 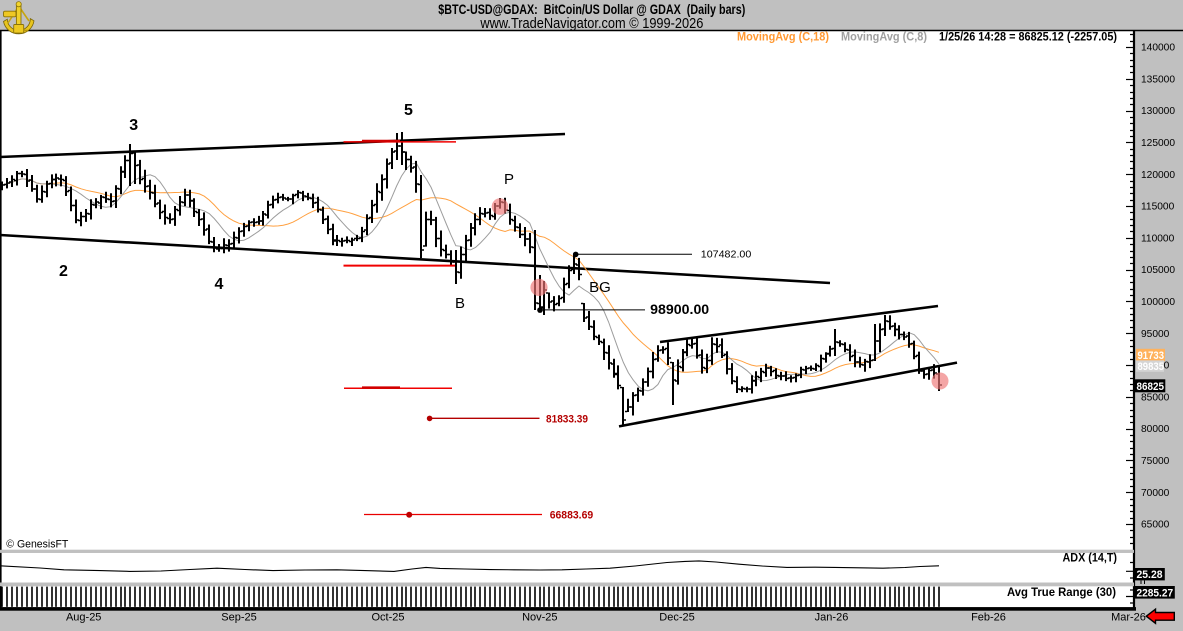 I want to click on svg-text: 2285.27, so click(x=1155, y=593).